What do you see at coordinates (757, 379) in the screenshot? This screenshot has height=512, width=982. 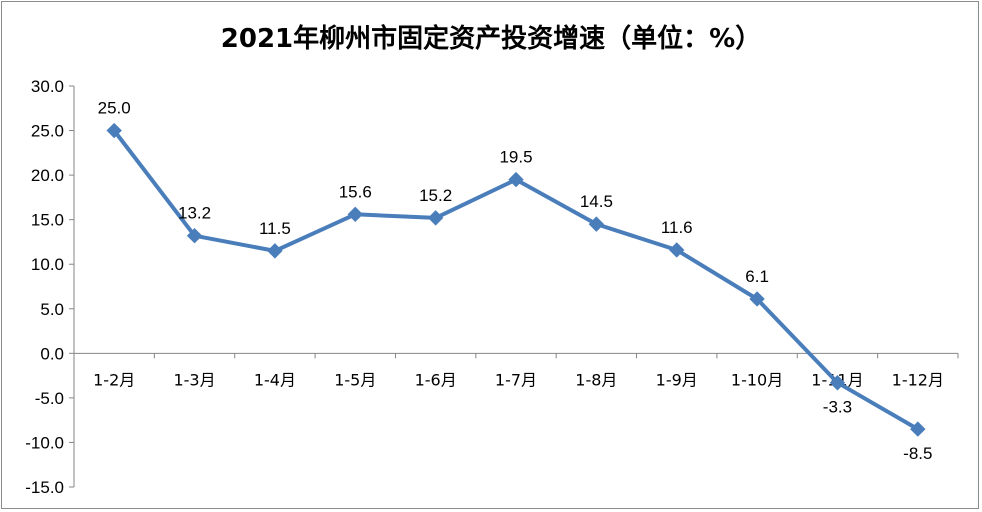 I see `x-tick-label: 1-10月` at bounding box center [757, 379].